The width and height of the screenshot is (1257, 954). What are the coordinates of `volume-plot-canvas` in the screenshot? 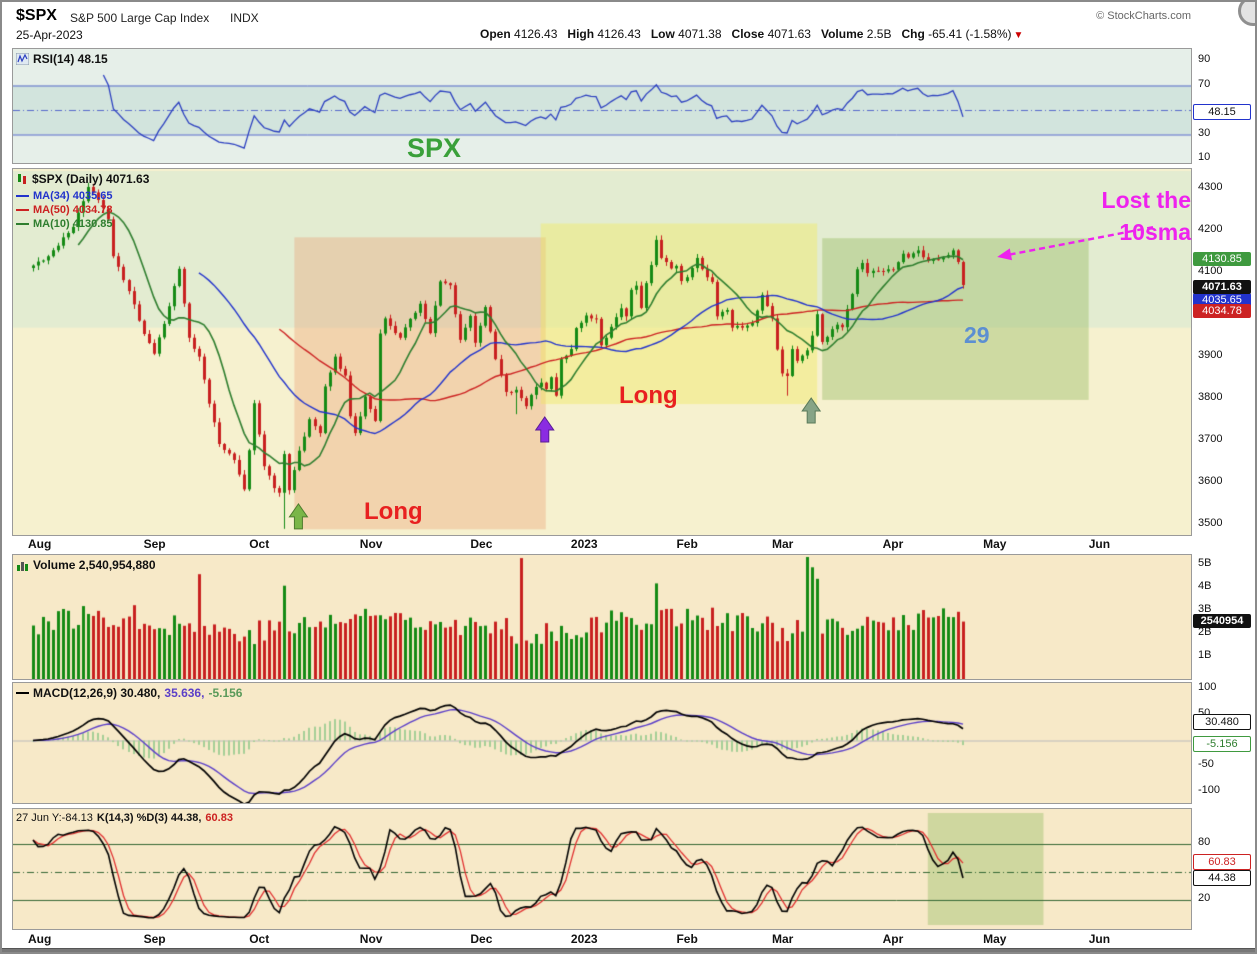 It's located at (602, 617).